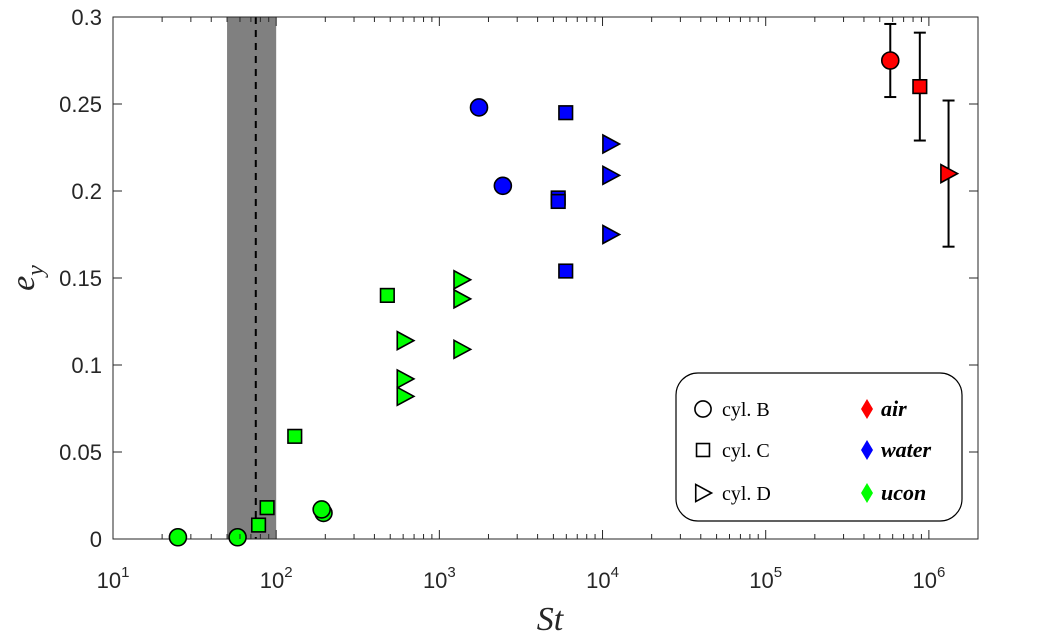 The image size is (1050, 637). Describe the element at coordinates (125, 572) in the screenshot. I see `x-tick-label-exponent: 1` at that location.